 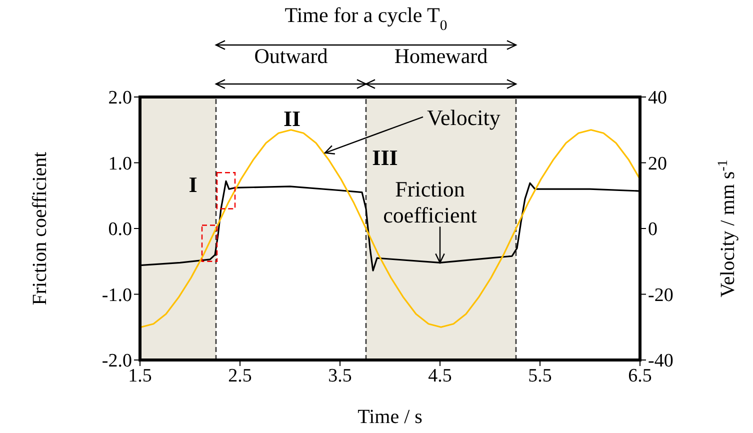 I want to click on y2-tick-label: 0, so click(x=653, y=229).